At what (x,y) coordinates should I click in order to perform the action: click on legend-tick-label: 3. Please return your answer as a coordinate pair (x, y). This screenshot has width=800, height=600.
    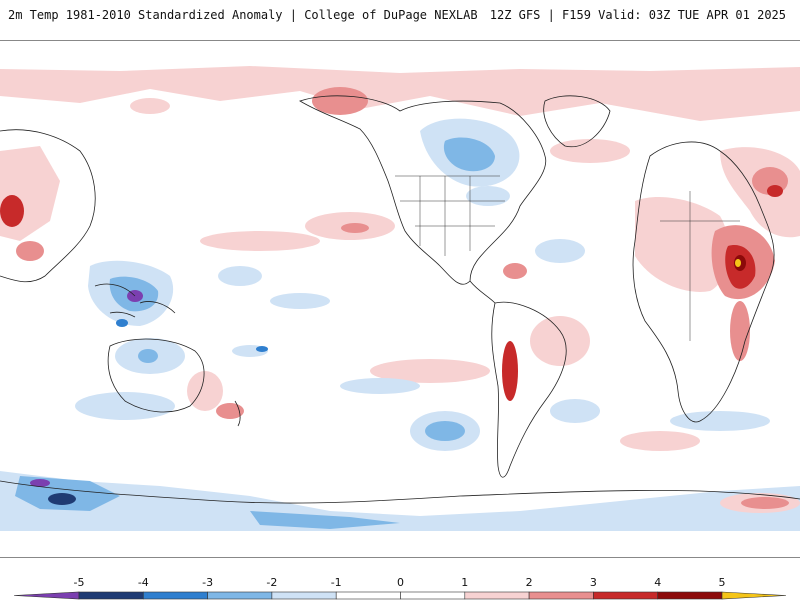
    Looking at the image, I should click on (593, 582).